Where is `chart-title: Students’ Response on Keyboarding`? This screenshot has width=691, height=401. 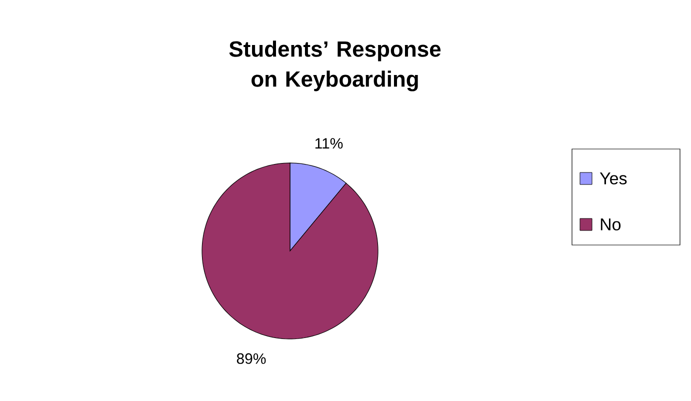
chart-title: Students’ Response on Keyboarding is located at coordinates (335, 66).